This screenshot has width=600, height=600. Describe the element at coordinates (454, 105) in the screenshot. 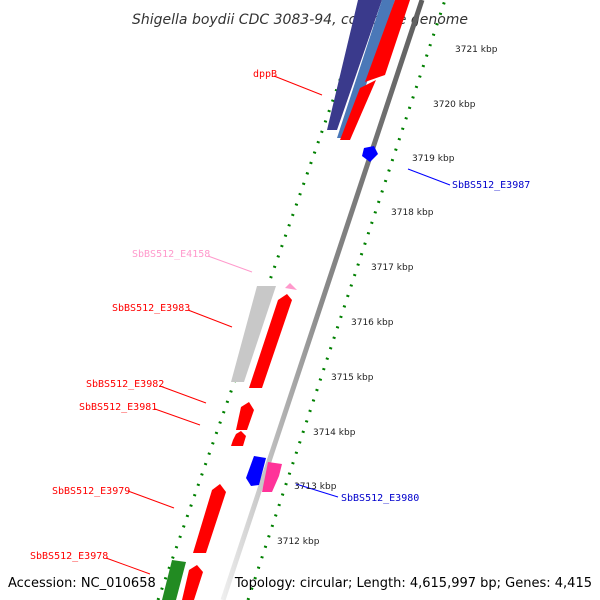

I see `scale-label-3720: 3720 kbp` at that location.